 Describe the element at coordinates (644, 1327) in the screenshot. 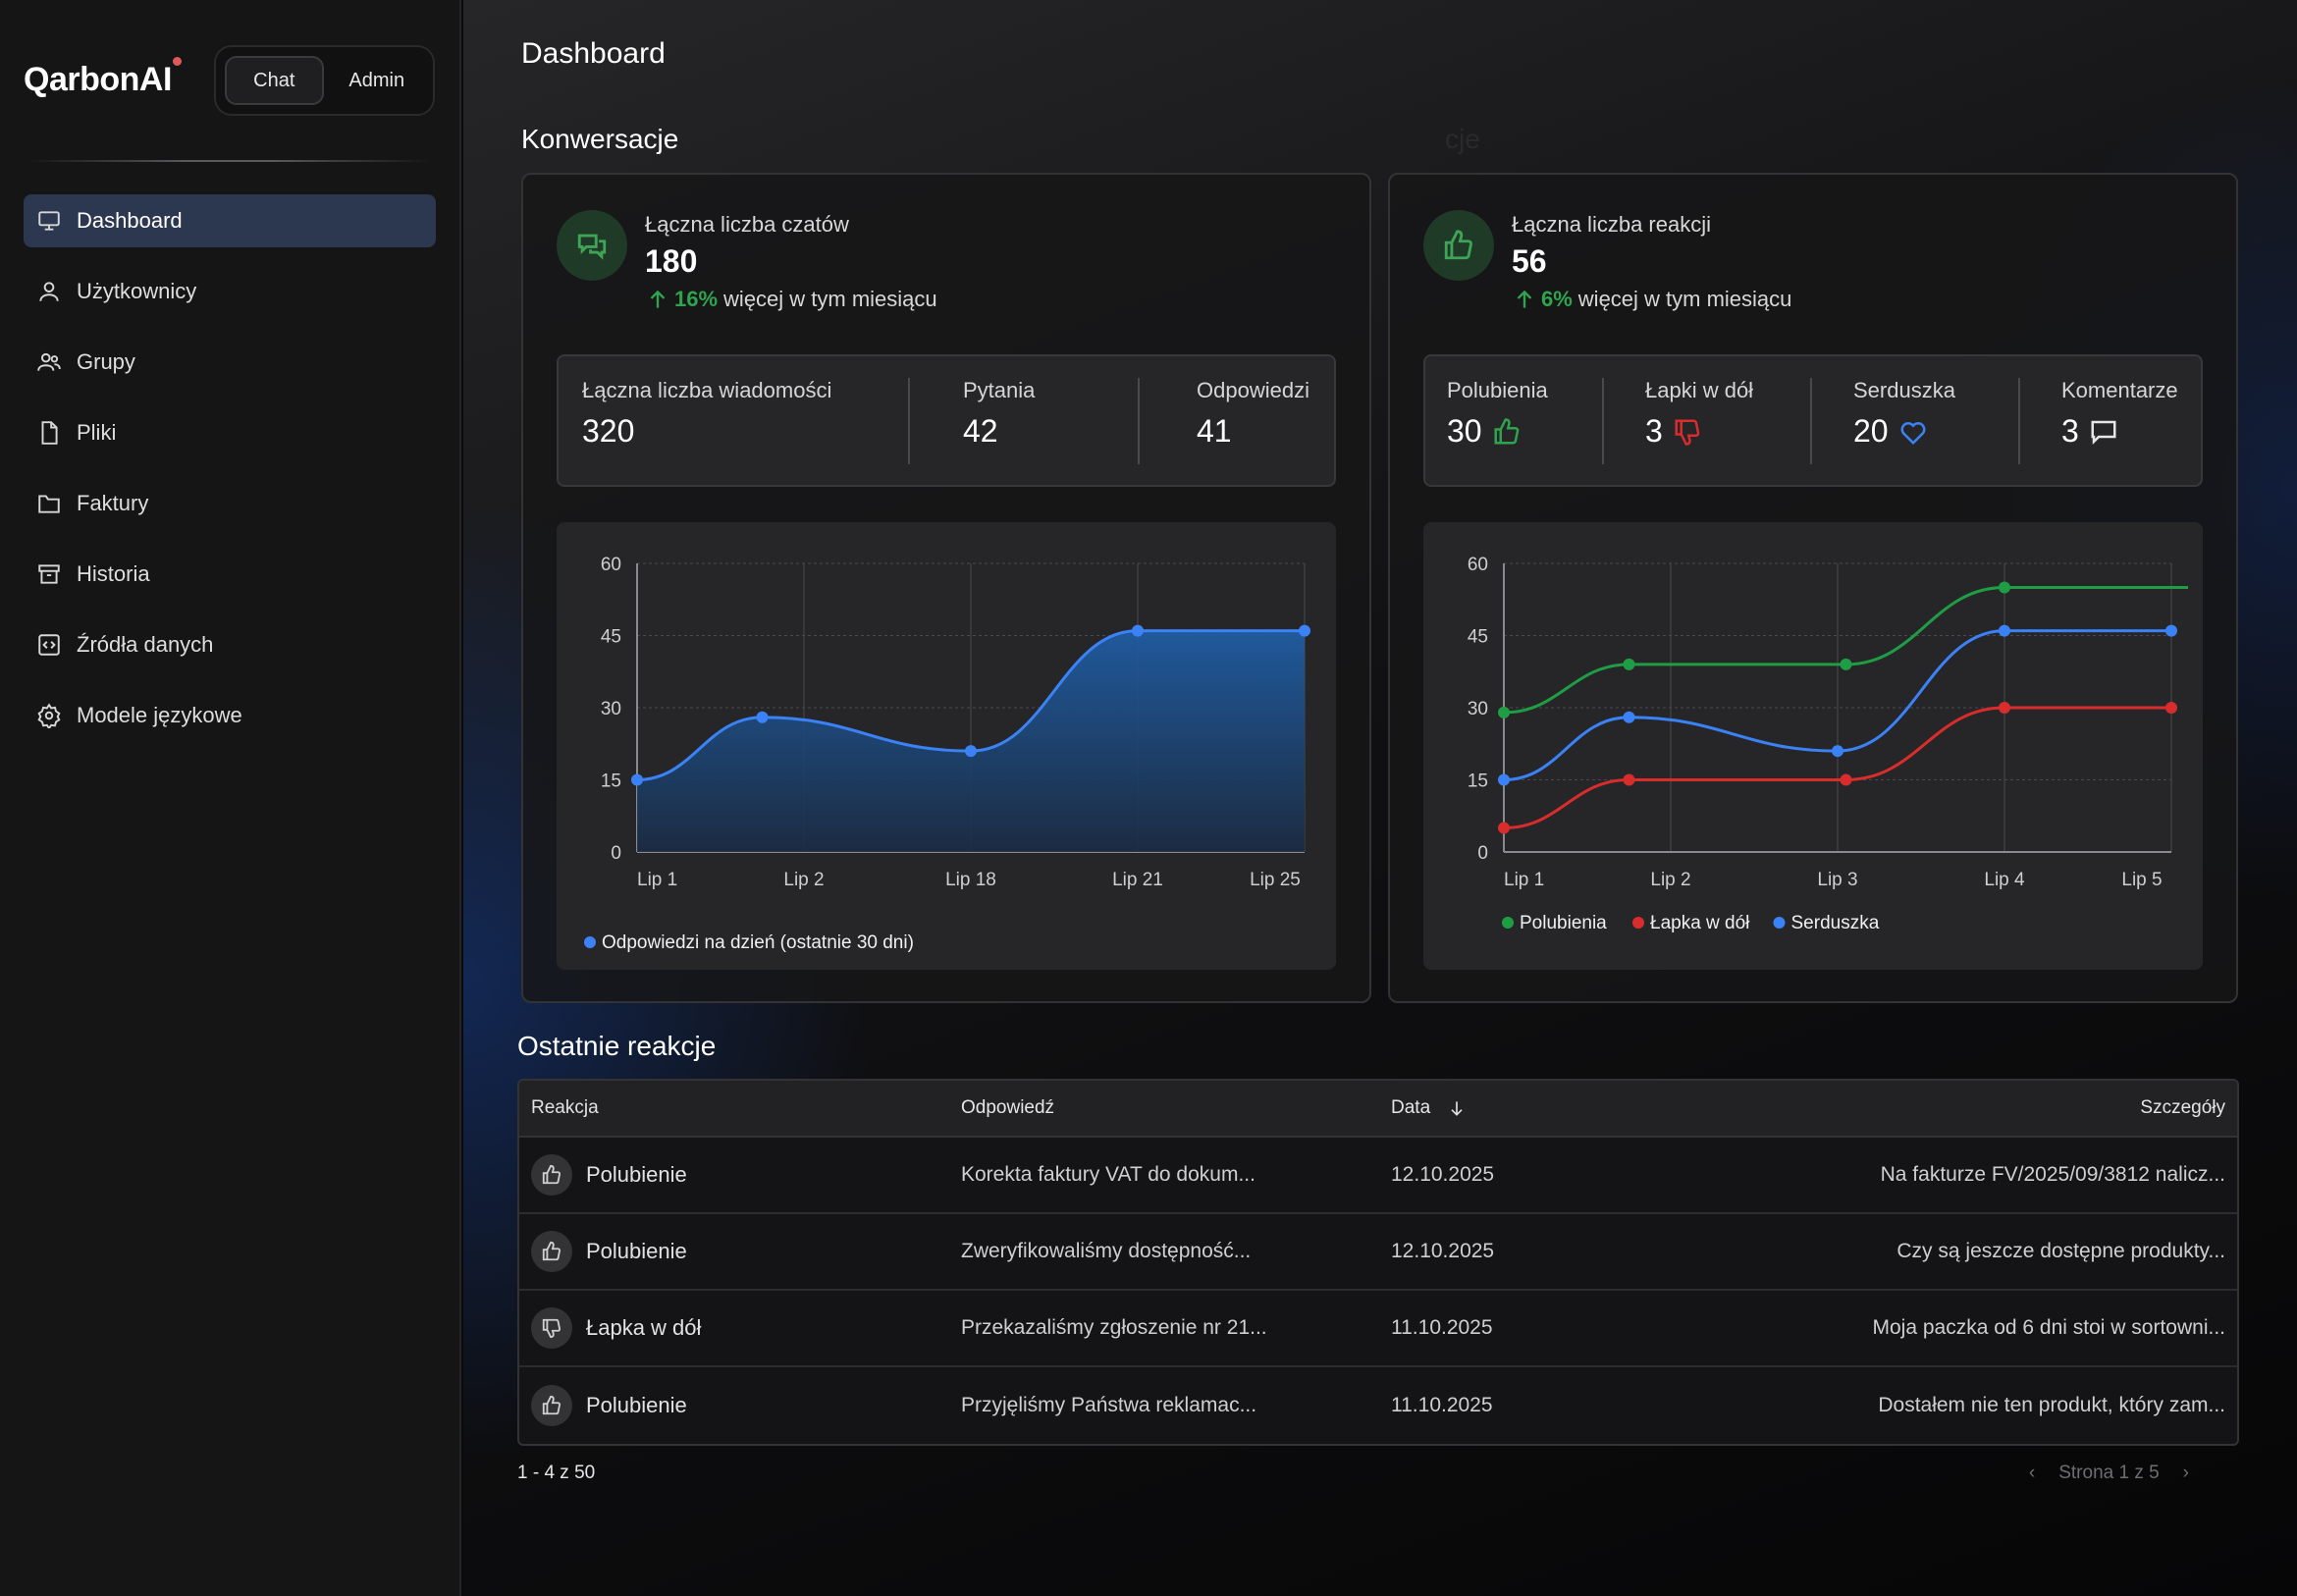

I see `reaction-label: Łapka w dół` at that location.